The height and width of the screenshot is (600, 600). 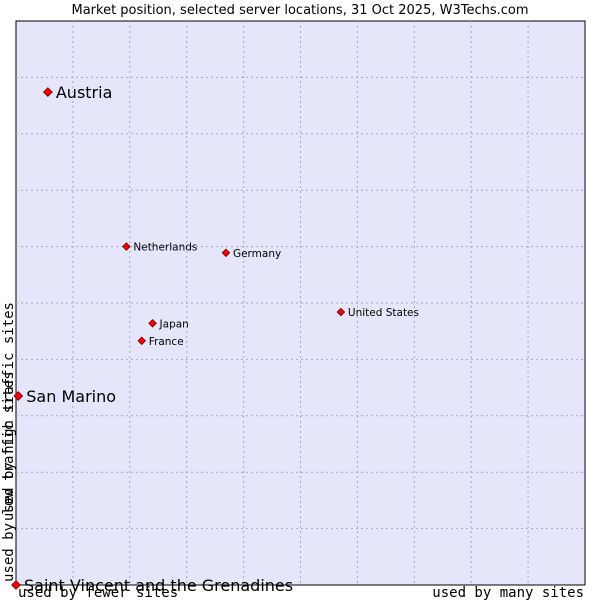 I want to click on y-axis-label-bottom: used by low traffic sites, so click(x=9, y=476).